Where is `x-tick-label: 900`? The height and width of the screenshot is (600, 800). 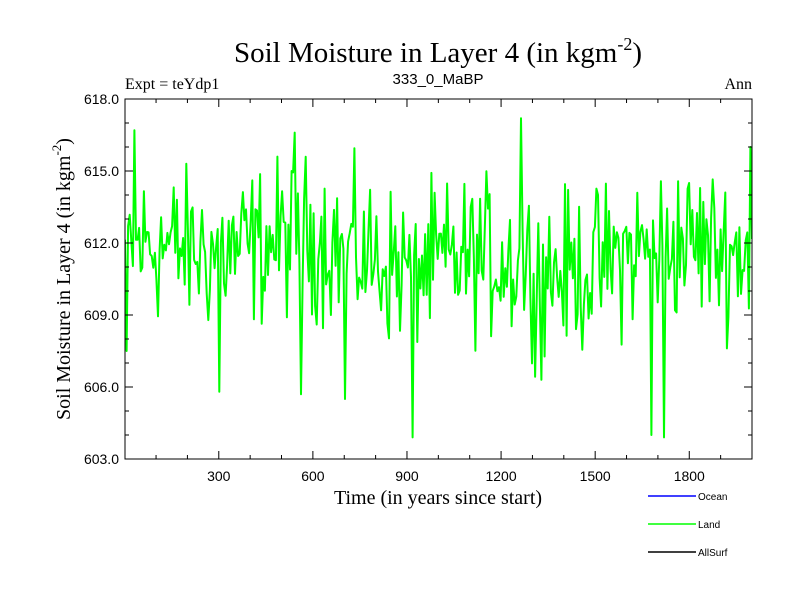 x-tick-label: 900 is located at coordinates (407, 476).